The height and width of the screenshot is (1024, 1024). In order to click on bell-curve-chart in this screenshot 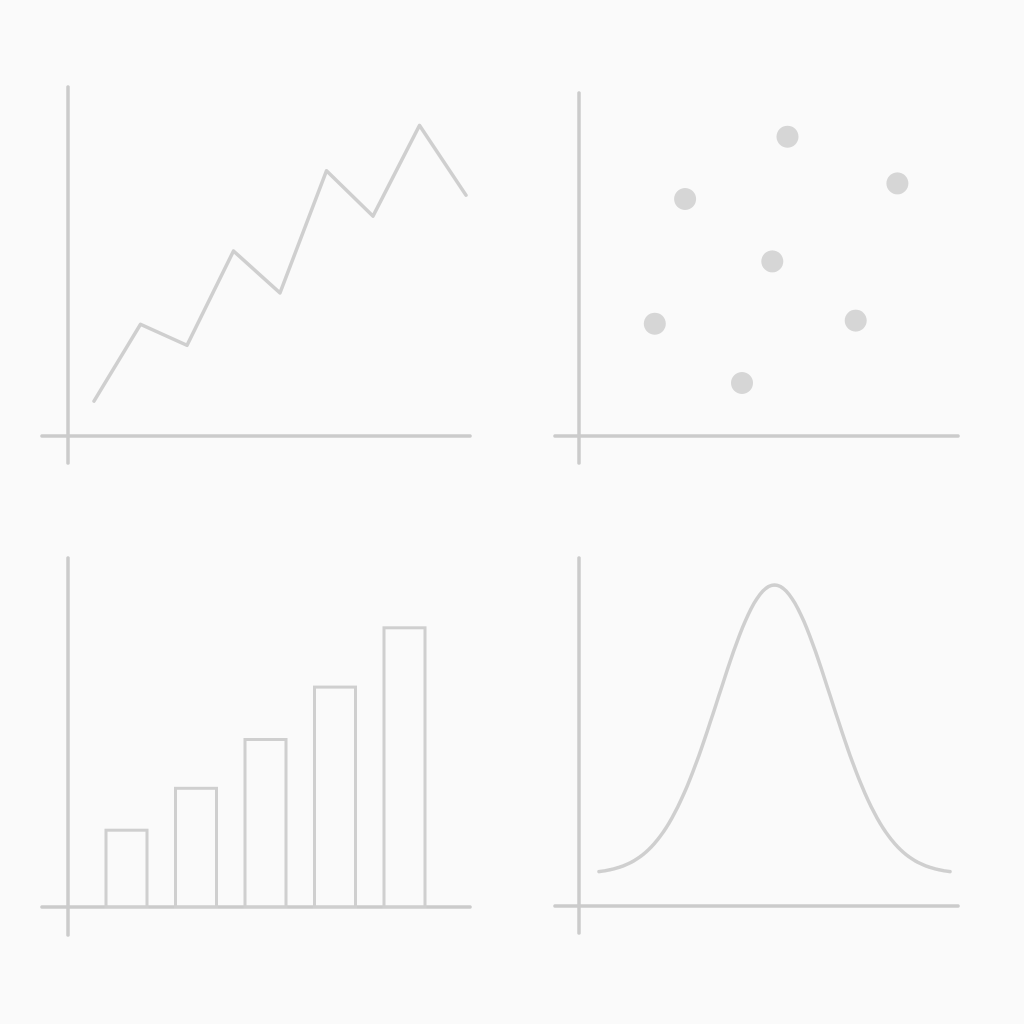, I will do `click(756, 745)`.